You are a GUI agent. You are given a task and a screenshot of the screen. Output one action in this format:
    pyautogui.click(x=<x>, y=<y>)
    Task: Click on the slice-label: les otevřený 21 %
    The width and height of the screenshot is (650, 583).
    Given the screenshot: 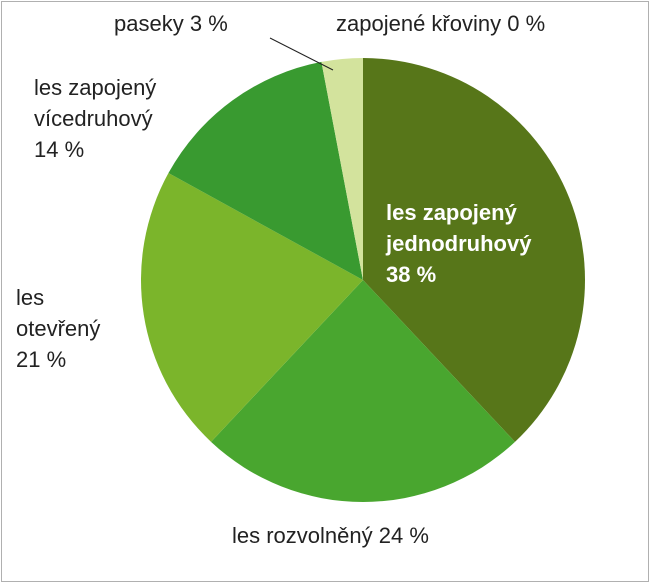 What is the action you would take?
    pyautogui.click(x=71, y=328)
    